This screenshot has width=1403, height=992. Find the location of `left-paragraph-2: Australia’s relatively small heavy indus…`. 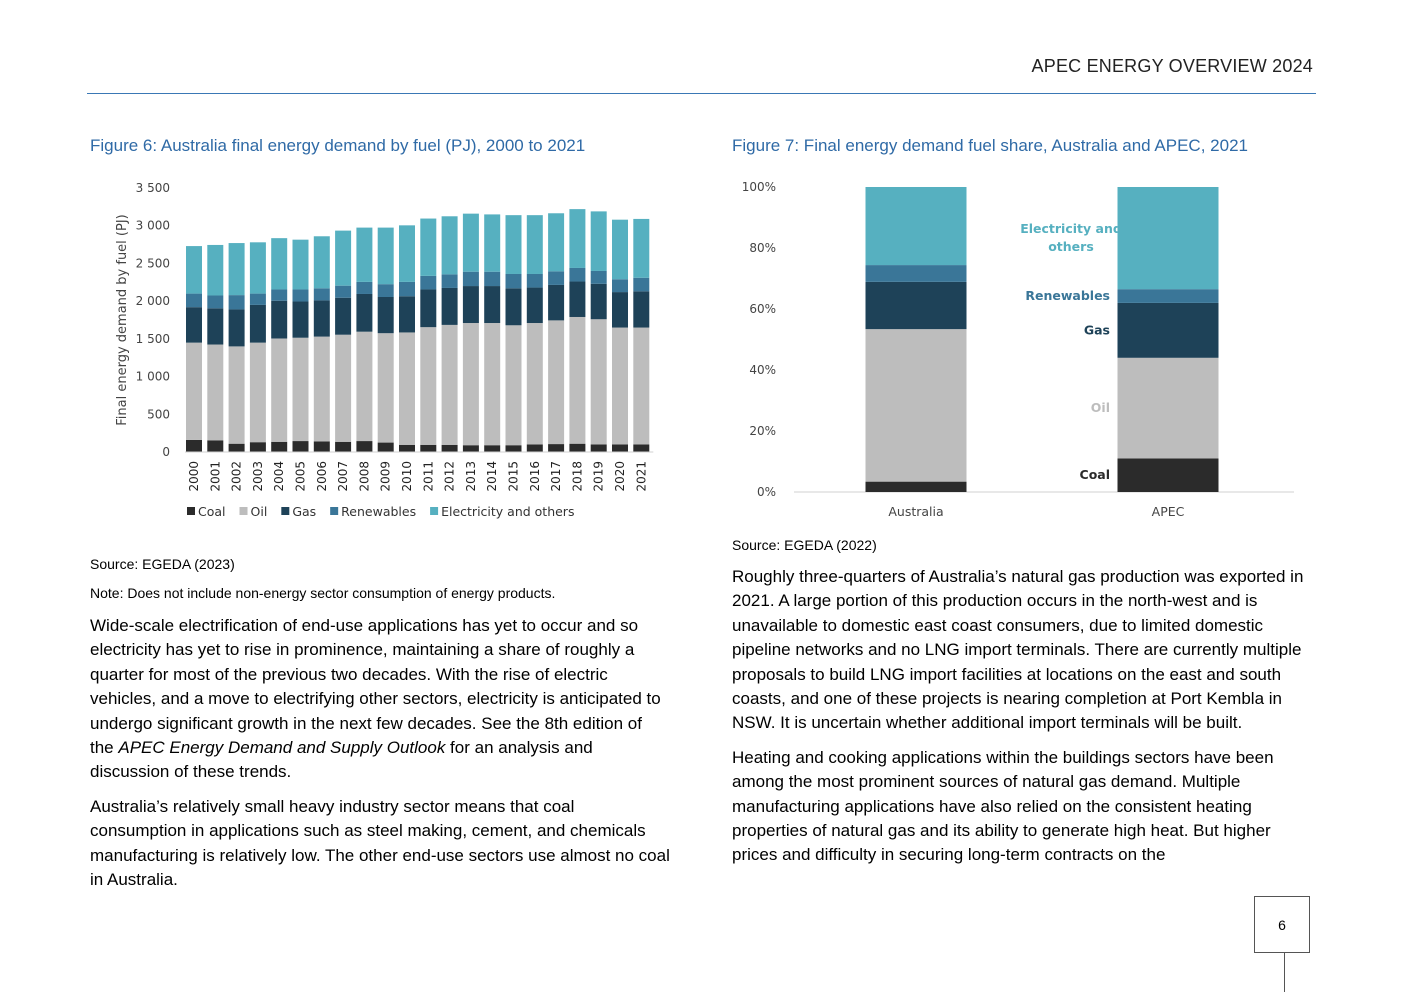

left-paragraph-2: Australia’s relatively small heavy indus… is located at coordinates (380, 843).